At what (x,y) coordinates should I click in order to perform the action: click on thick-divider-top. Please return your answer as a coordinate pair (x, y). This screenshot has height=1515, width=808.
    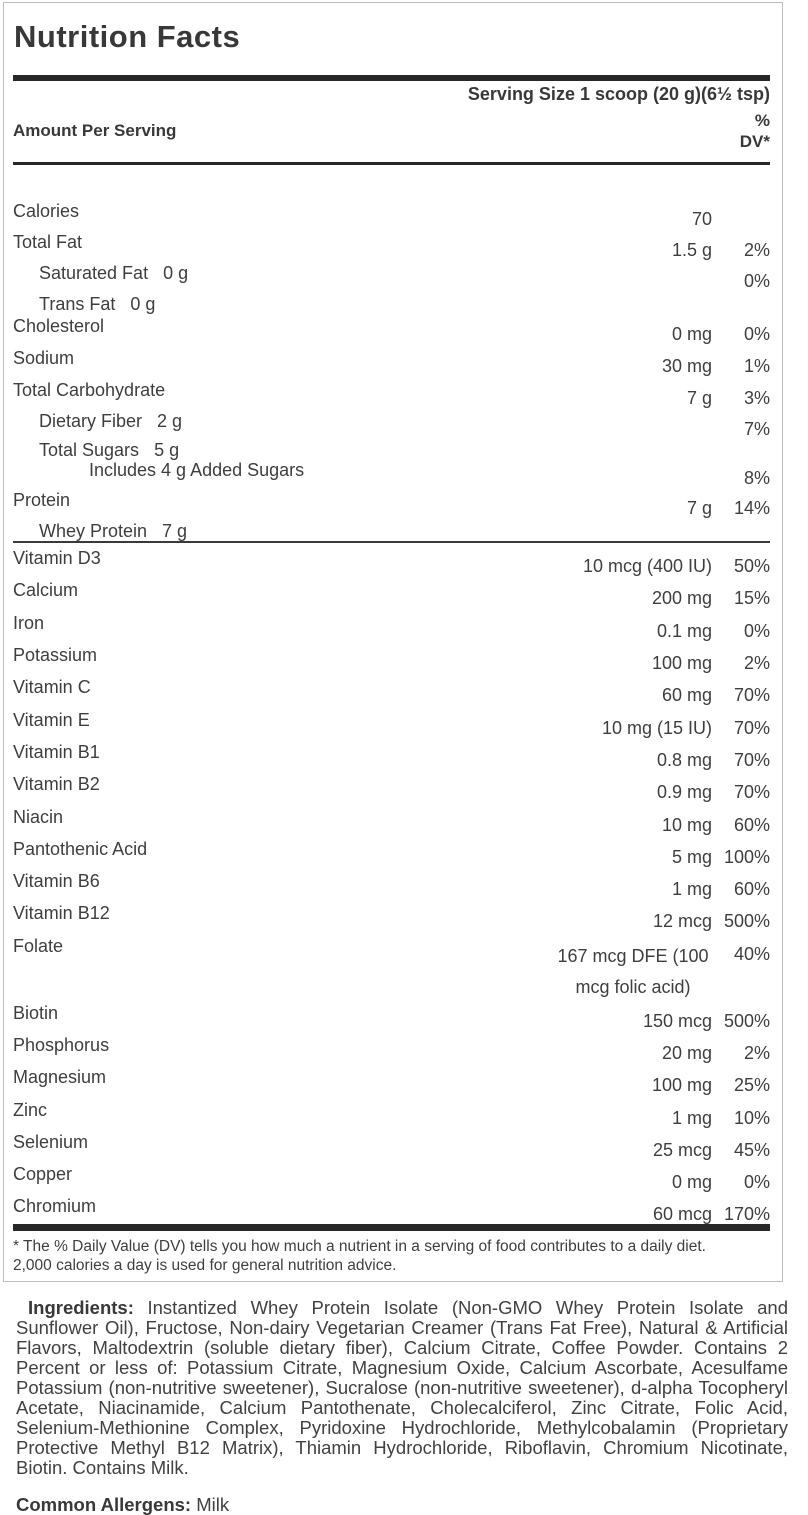
    Looking at the image, I should click on (391, 78).